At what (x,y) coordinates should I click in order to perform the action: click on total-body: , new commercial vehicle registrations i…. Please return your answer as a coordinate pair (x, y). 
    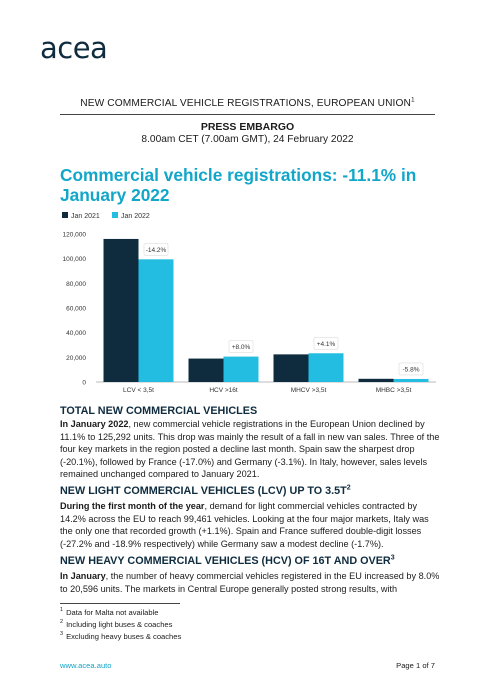
    Looking at the image, I should click on (250, 449).